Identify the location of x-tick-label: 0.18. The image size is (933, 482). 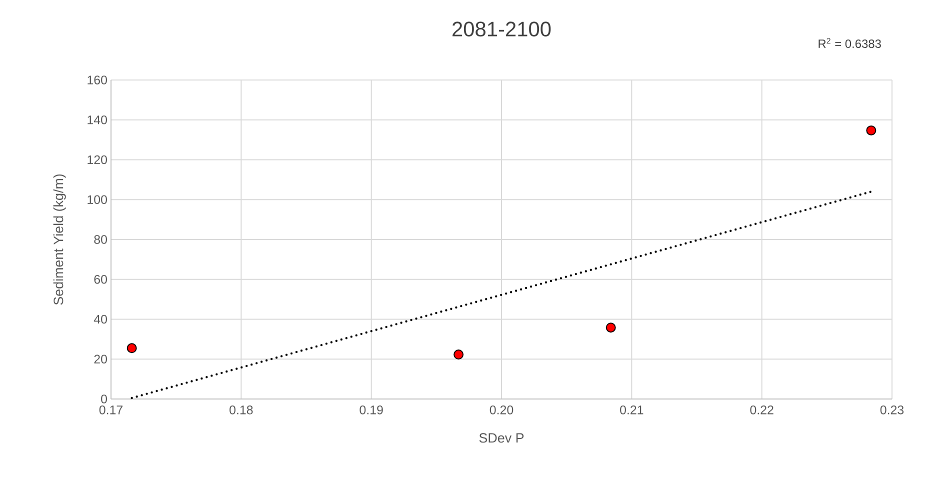
(241, 410).